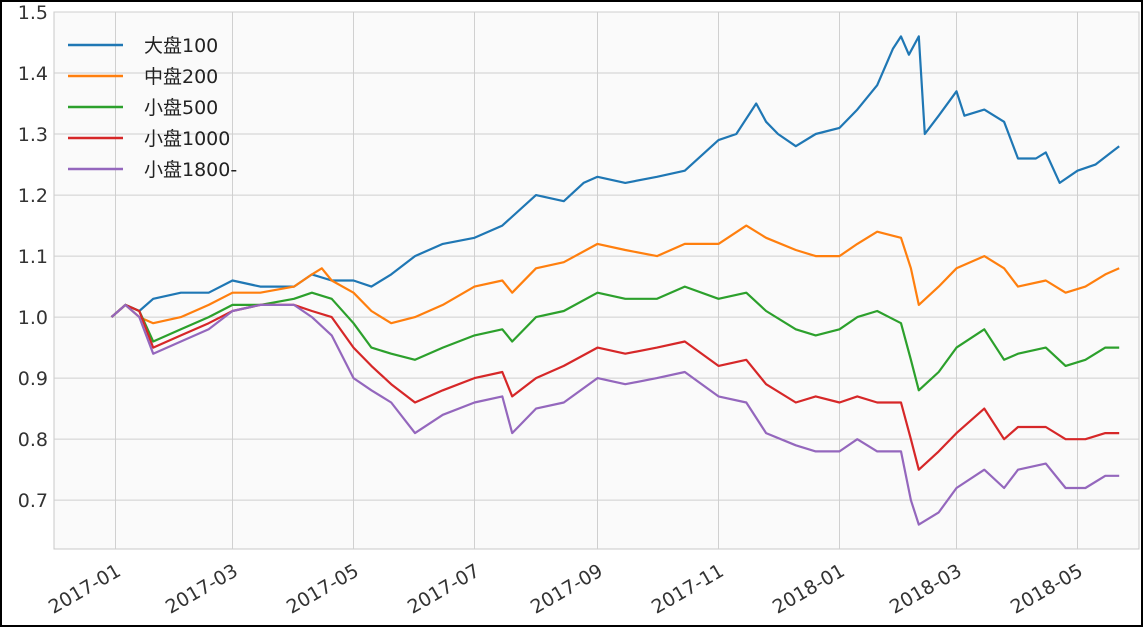 This screenshot has height=627, width=1143. I want to click on x-tick-label: 2017-09, so click(567, 589).